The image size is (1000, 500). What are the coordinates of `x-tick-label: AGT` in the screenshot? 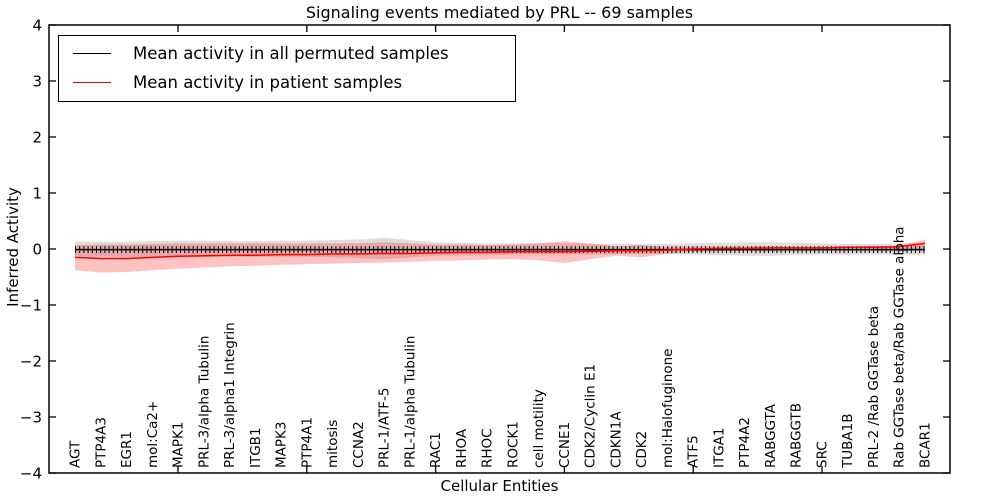 It's located at (76, 454).